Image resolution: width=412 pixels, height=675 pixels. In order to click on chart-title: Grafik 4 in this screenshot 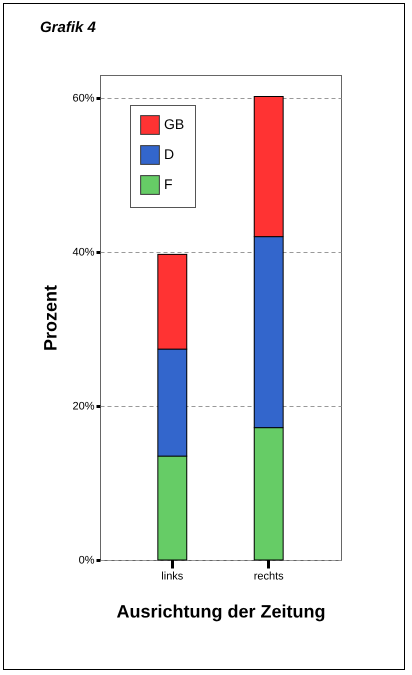, I will do `click(68, 27)`.